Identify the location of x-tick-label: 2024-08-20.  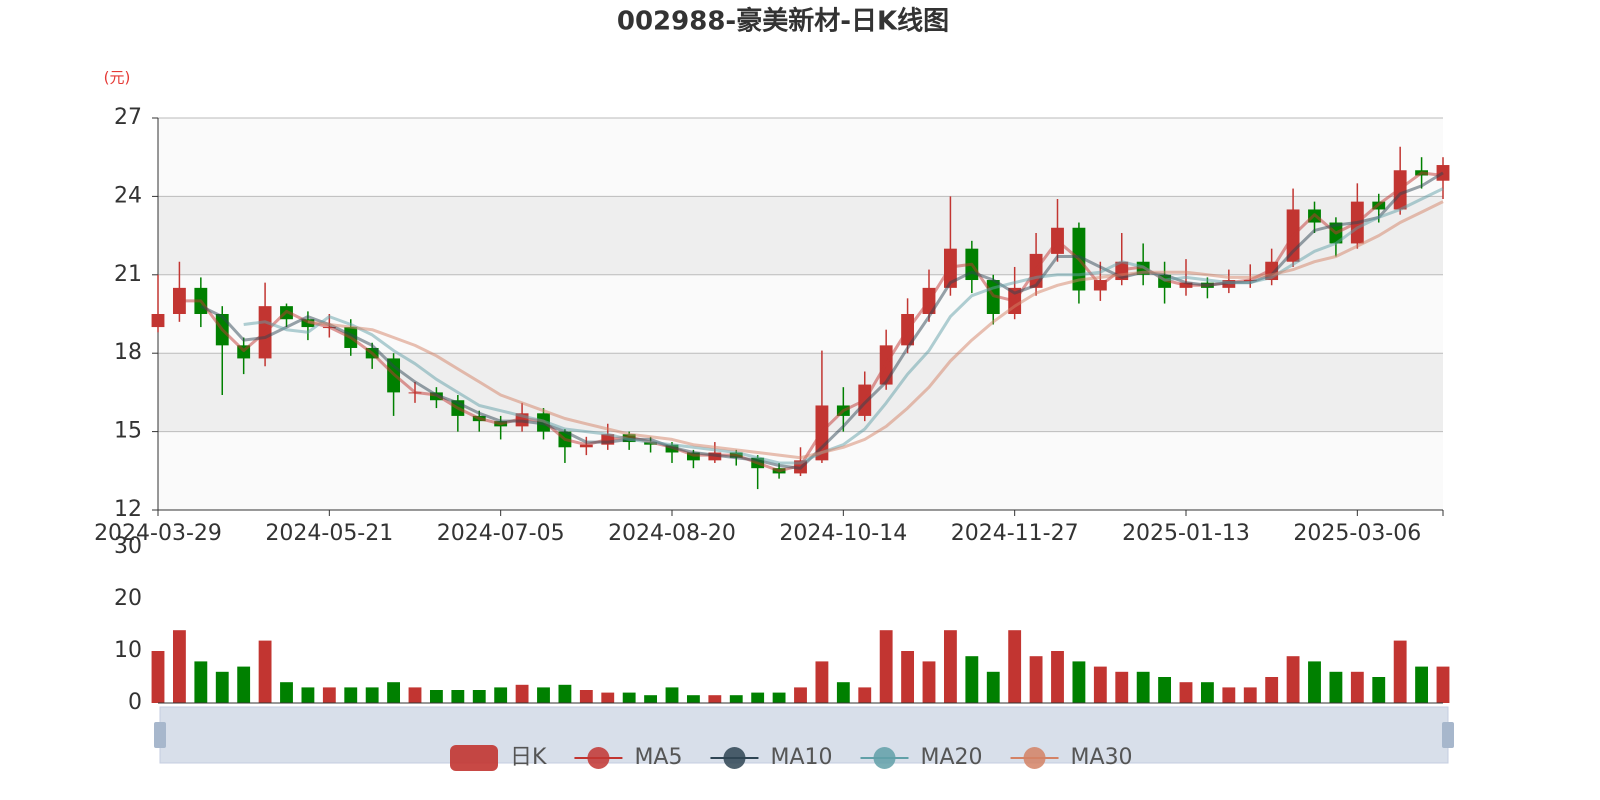
(672, 533).